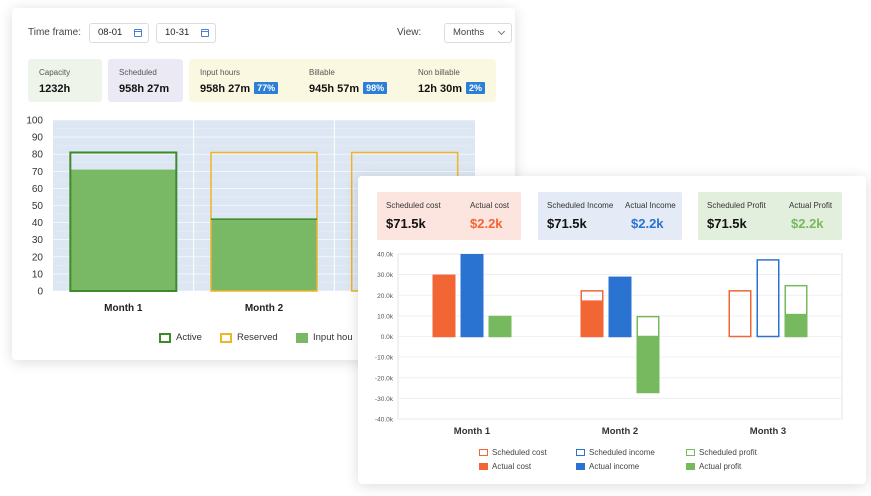 This screenshot has height=496, width=871. I want to click on y-tick-label: 20, so click(38, 257).